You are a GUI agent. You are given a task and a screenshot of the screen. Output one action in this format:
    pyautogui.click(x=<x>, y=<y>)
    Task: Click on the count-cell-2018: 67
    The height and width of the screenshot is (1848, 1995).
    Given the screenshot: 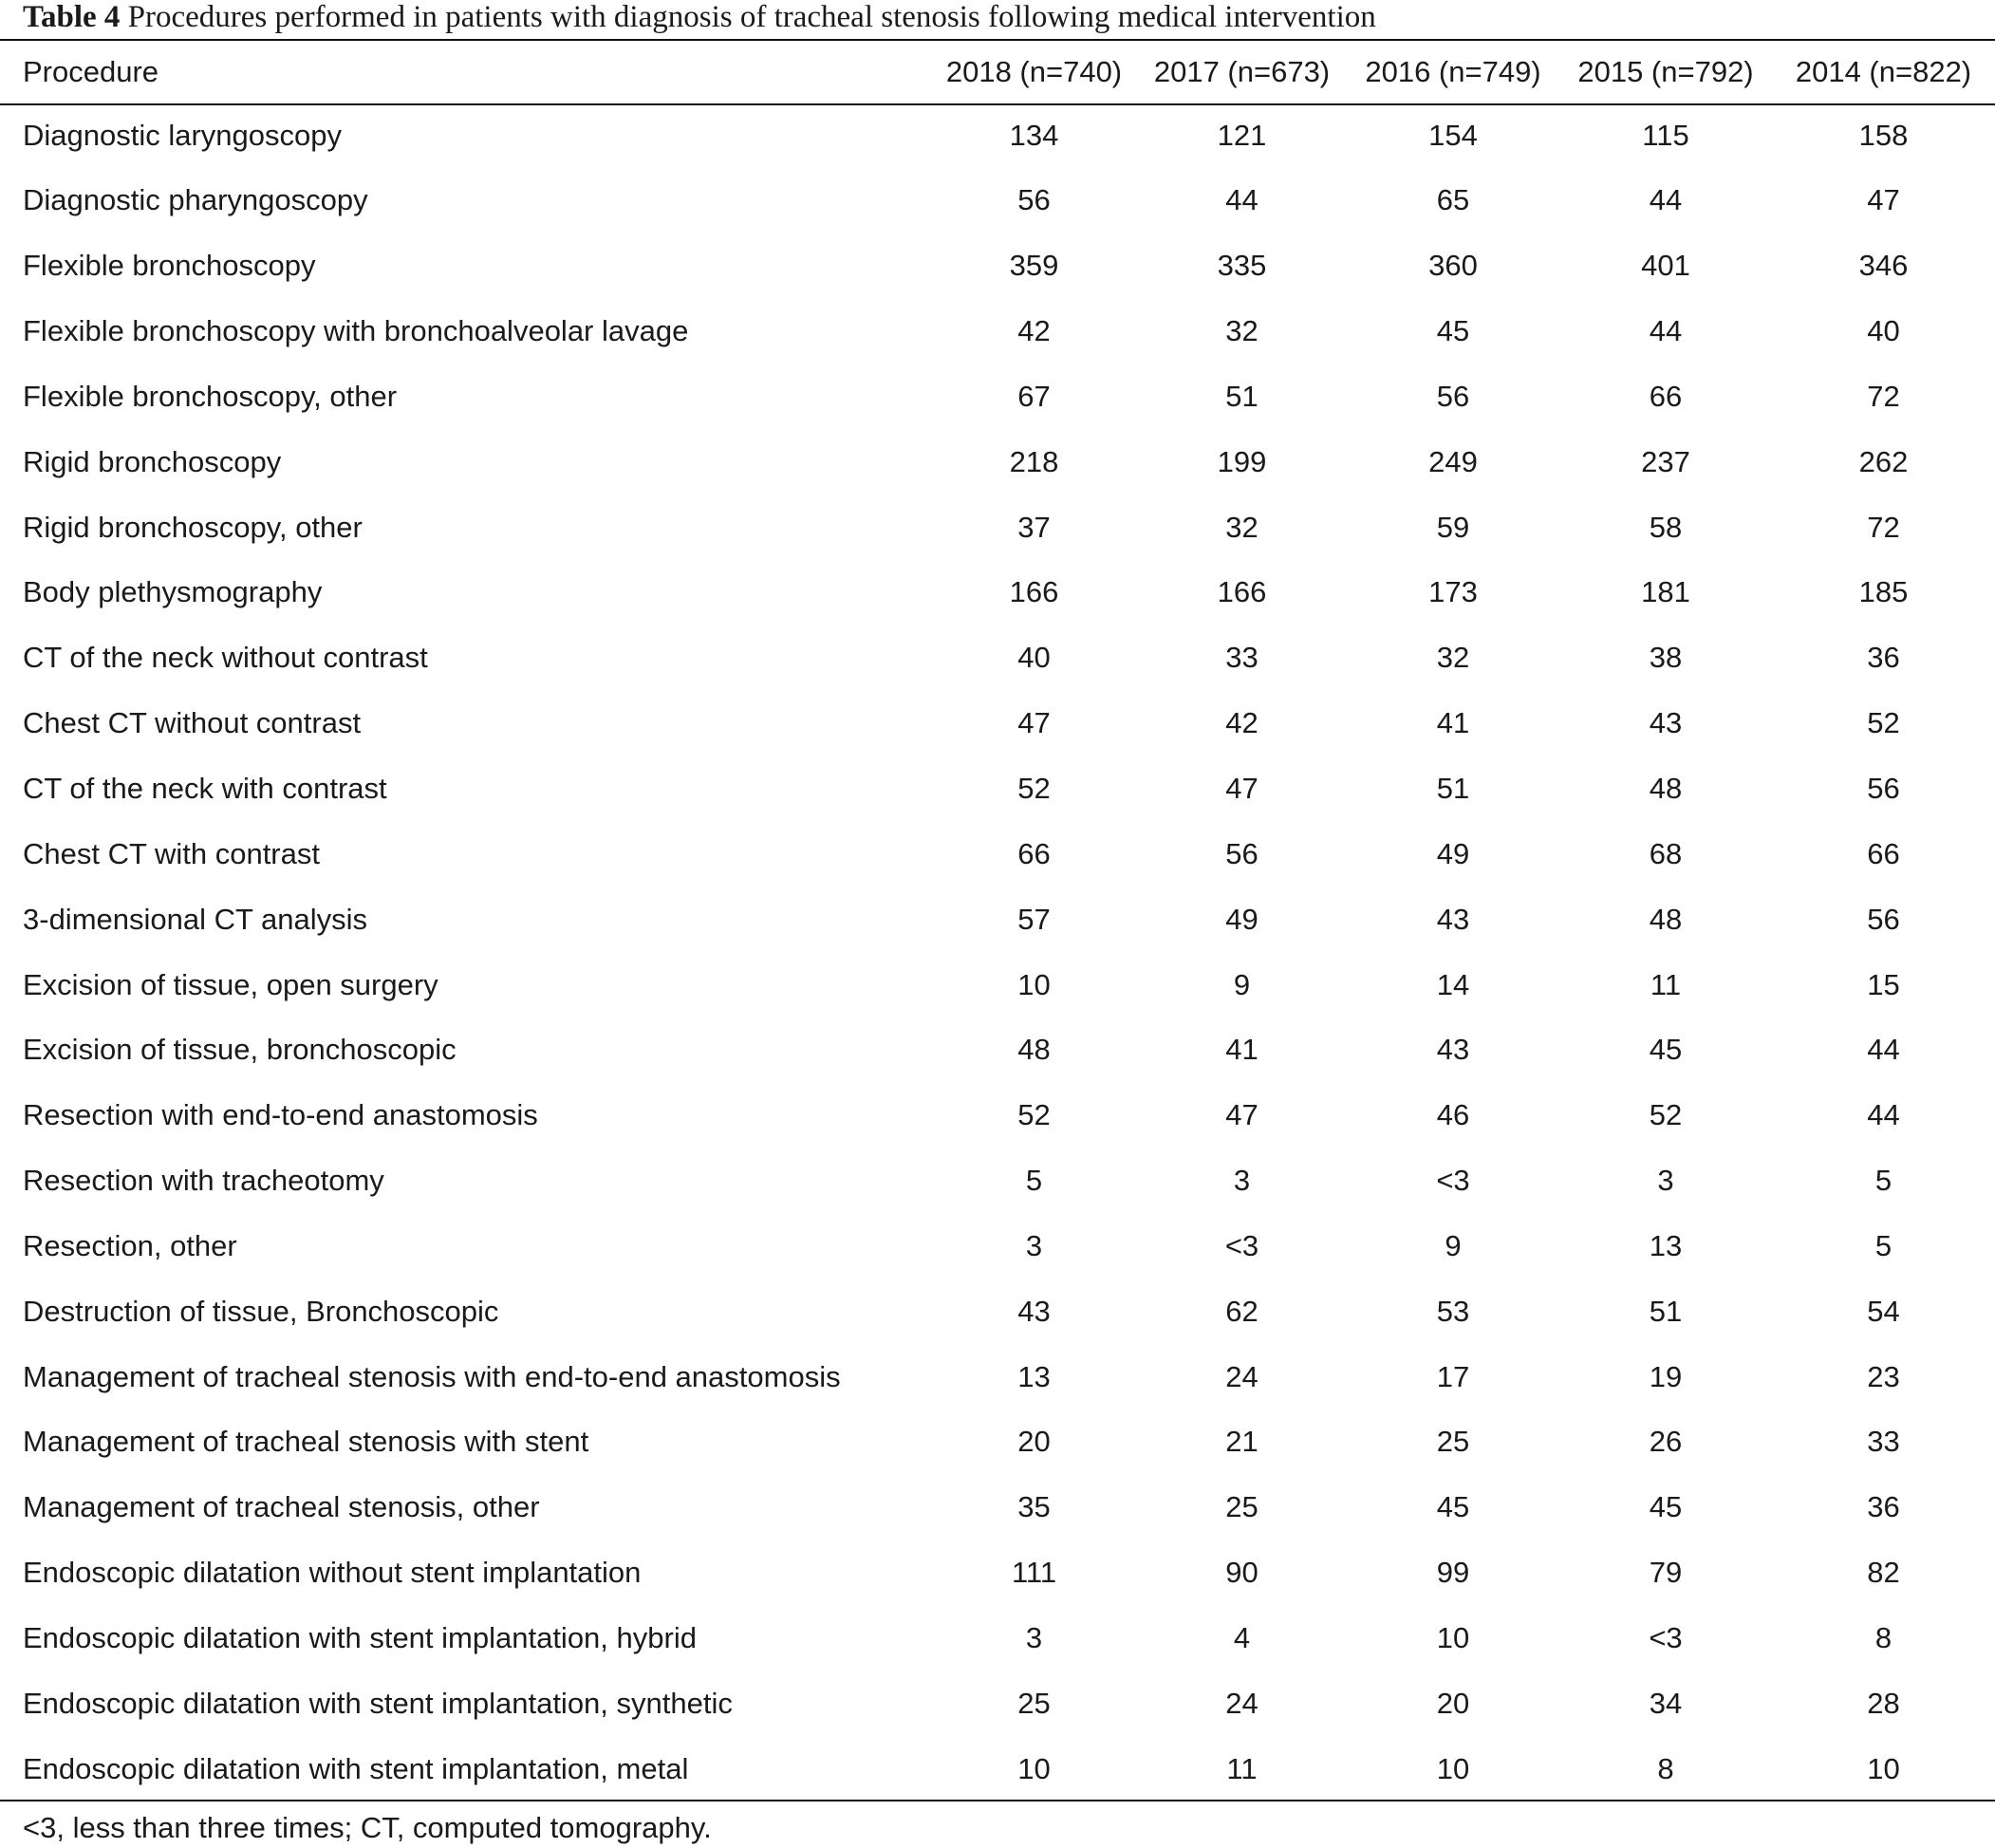 What is the action you would take?
    pyautogui.click(x=1034, y=396)
    